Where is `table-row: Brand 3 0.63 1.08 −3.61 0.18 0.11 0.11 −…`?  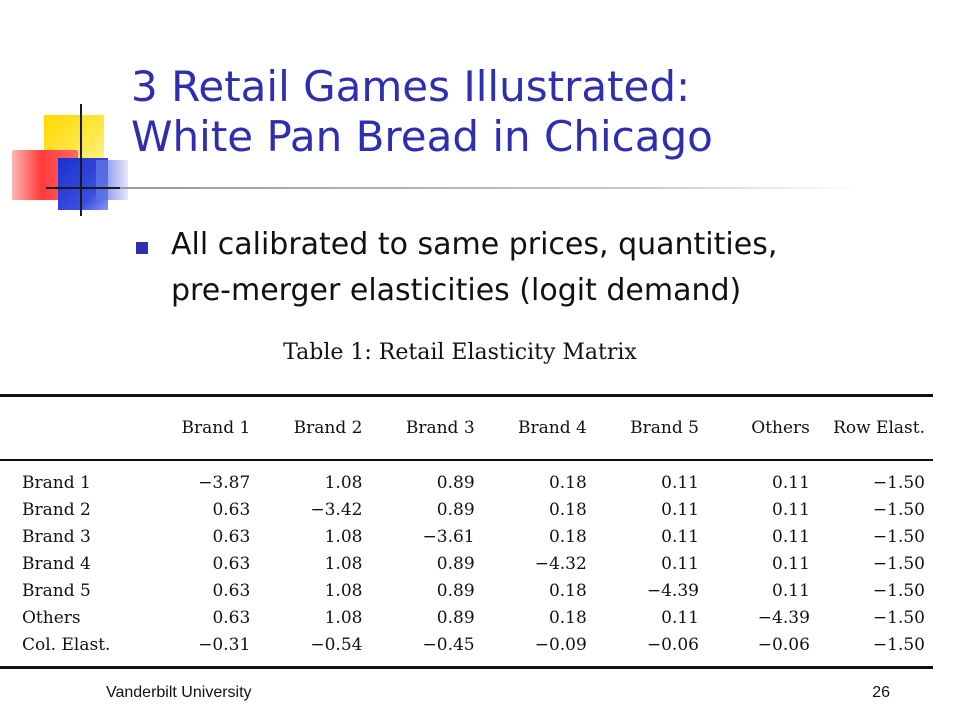
table-row: Brand 3 0.63 1.08 −3.61 0.18 0.11 0.11 −… is located at coordinates (466, 536).